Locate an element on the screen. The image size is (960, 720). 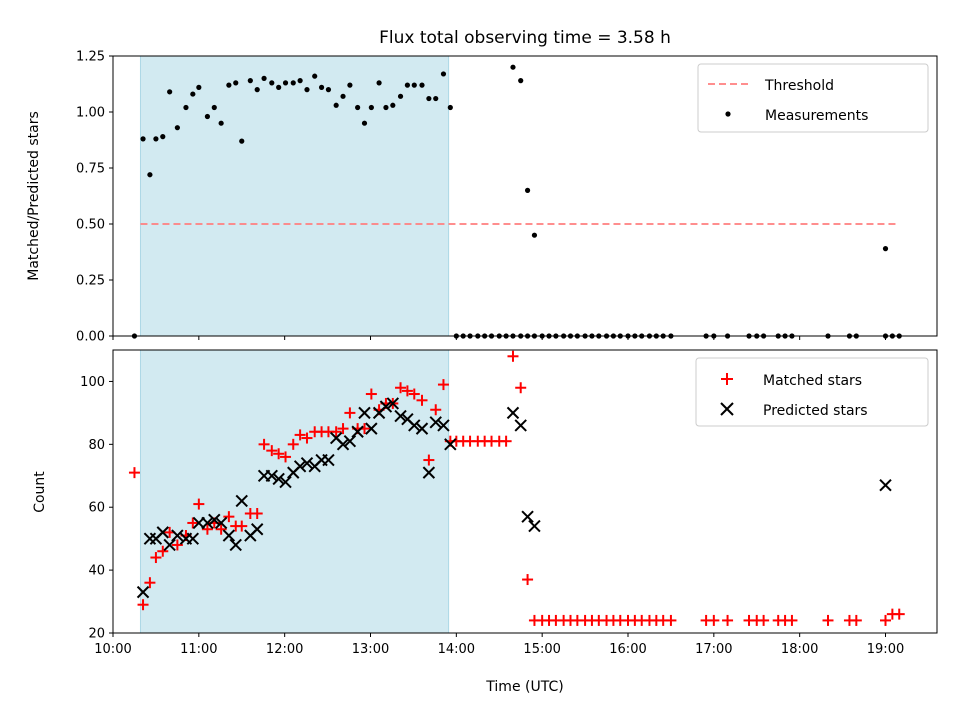
bottom-legend: Matched stars Predicted stars is located at coordinates (812, 392).